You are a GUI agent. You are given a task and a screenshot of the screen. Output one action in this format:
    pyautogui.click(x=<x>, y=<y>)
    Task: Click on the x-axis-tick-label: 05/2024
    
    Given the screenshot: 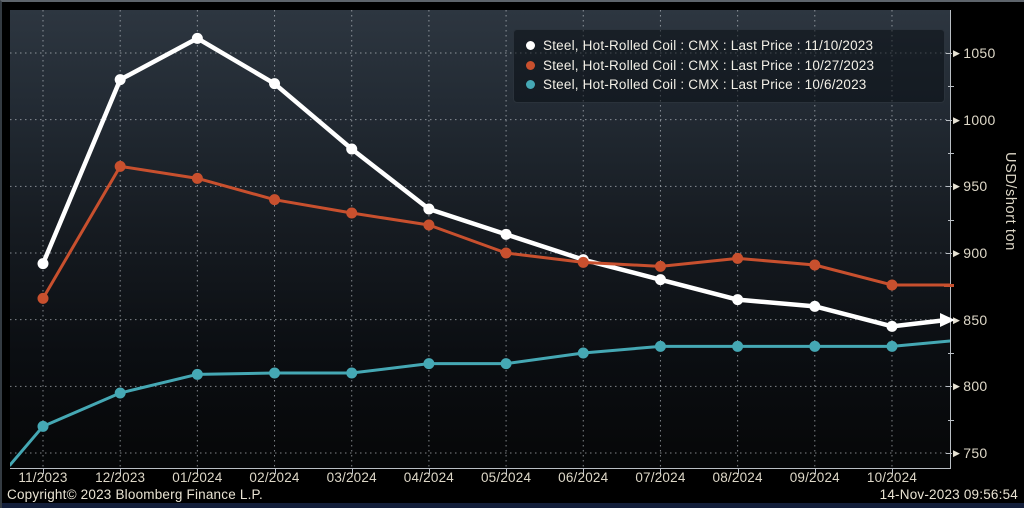 What is the action you would take?
    pyautogui.click(x=506, y=477)
    